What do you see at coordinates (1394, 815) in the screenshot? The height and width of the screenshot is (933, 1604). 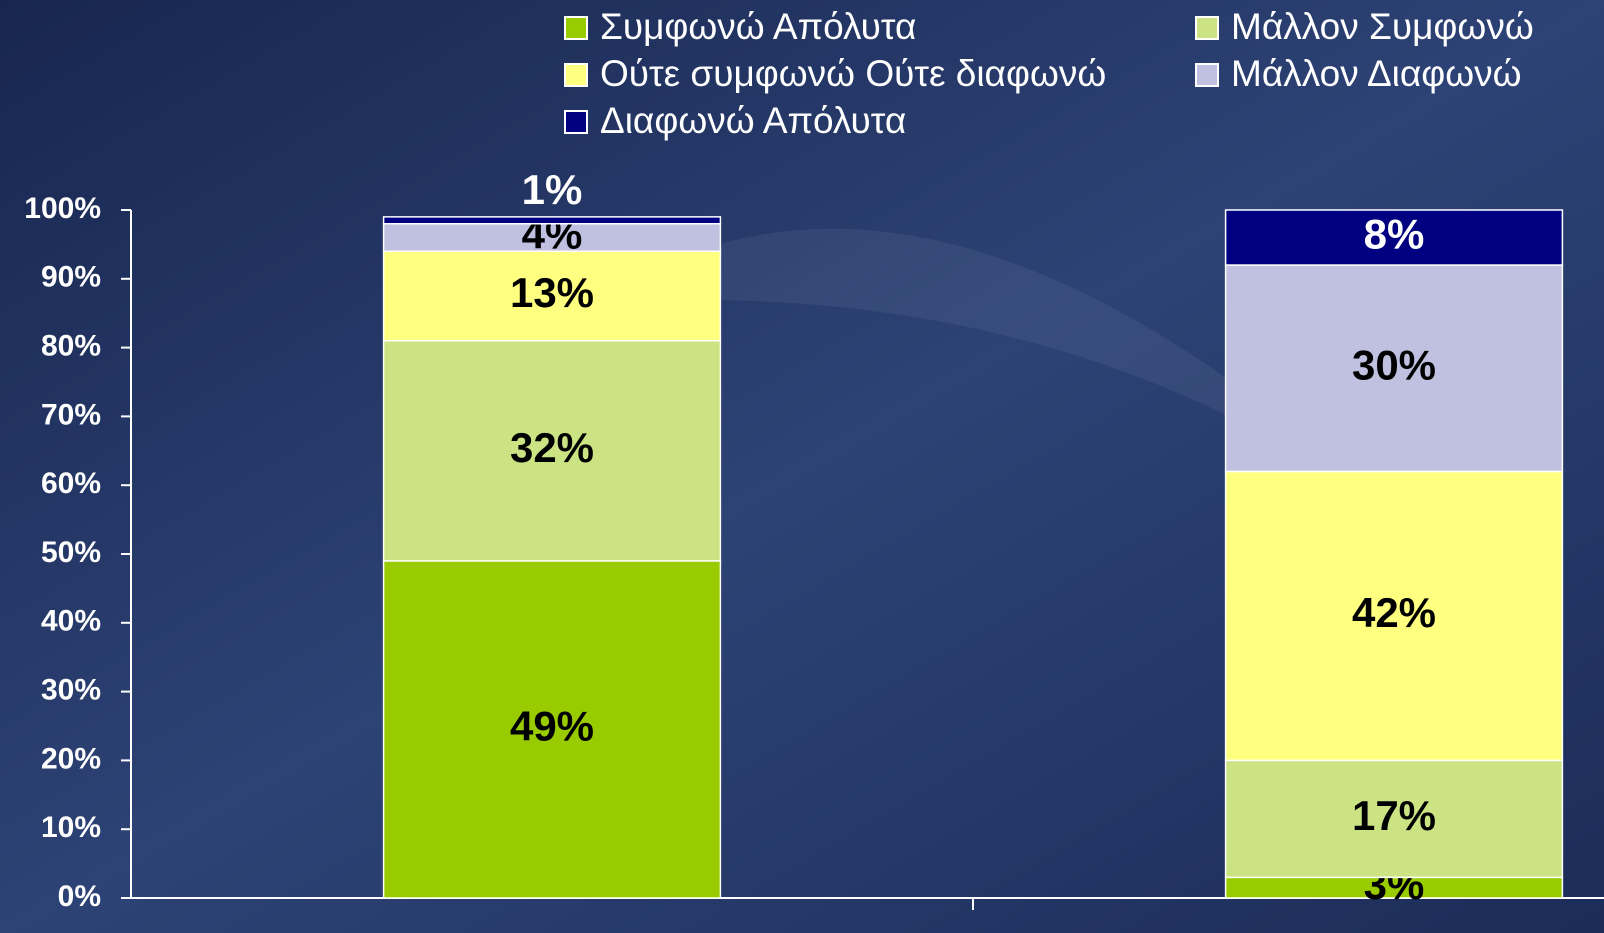 I see `data-label: 17%` at bounding box center [1394, 815].